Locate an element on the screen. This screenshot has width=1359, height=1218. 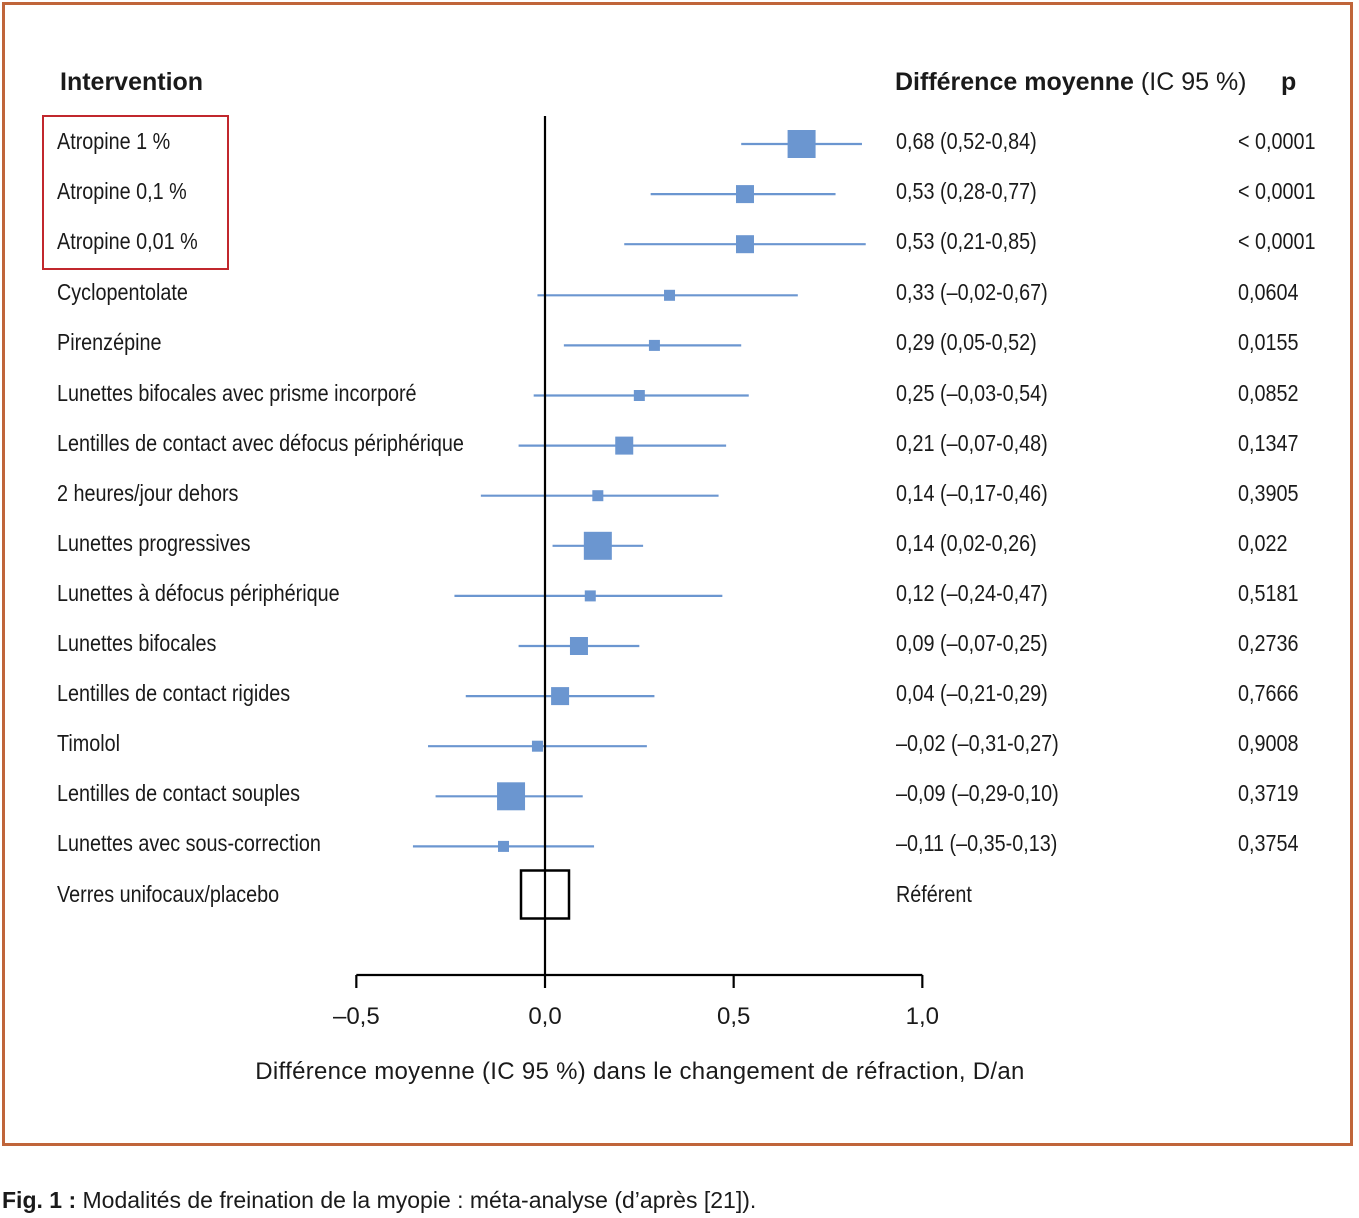
row-ci-text: 0,33 (–0,02-0,67) is located at coordinates (972, 292).